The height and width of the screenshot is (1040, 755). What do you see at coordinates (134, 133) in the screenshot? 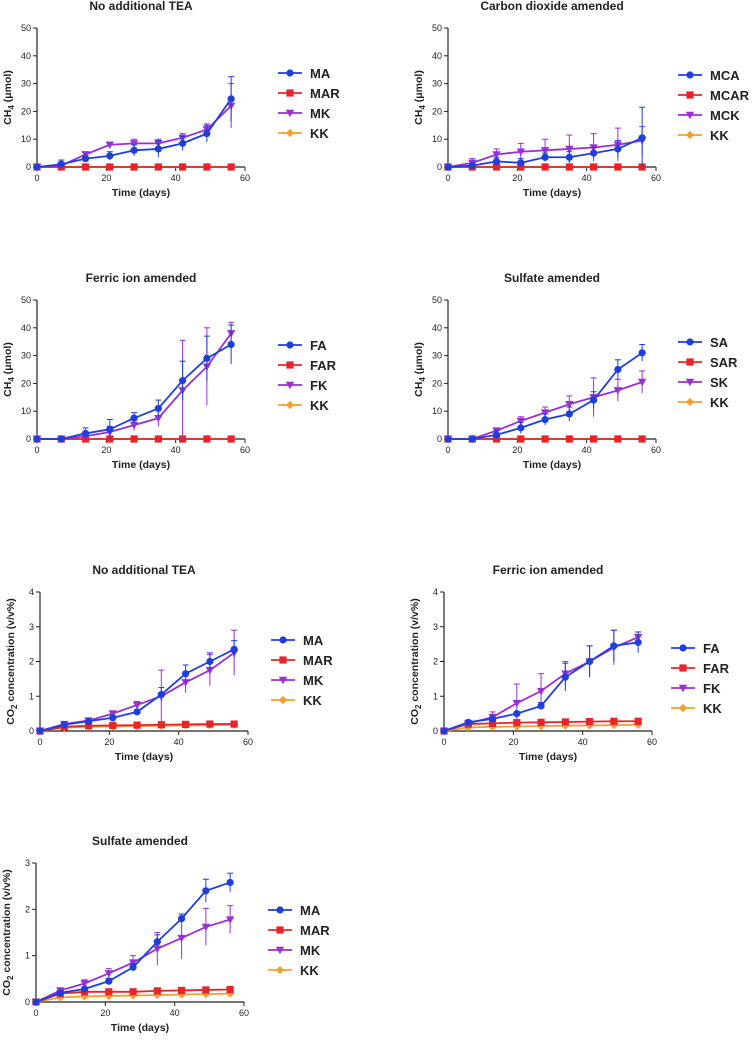
I see `series-line` at bounding box center [134, 133].